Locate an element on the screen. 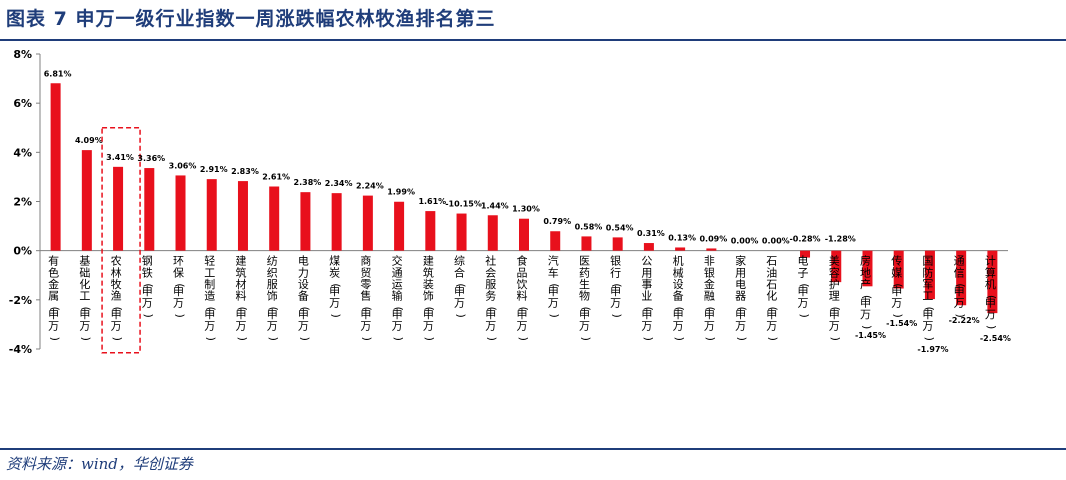 The image size is (1066, 480). bottom-rule is located at coordinates (533, 449).